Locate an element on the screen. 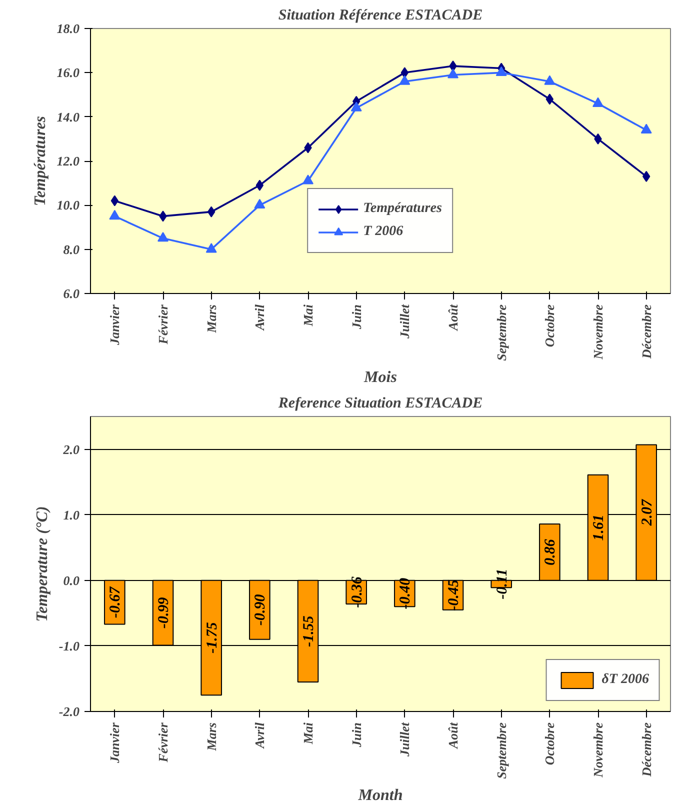 This screenshot has width=690, height=806. y-tick-label: 2.0 is located at coordinates (71, 449).